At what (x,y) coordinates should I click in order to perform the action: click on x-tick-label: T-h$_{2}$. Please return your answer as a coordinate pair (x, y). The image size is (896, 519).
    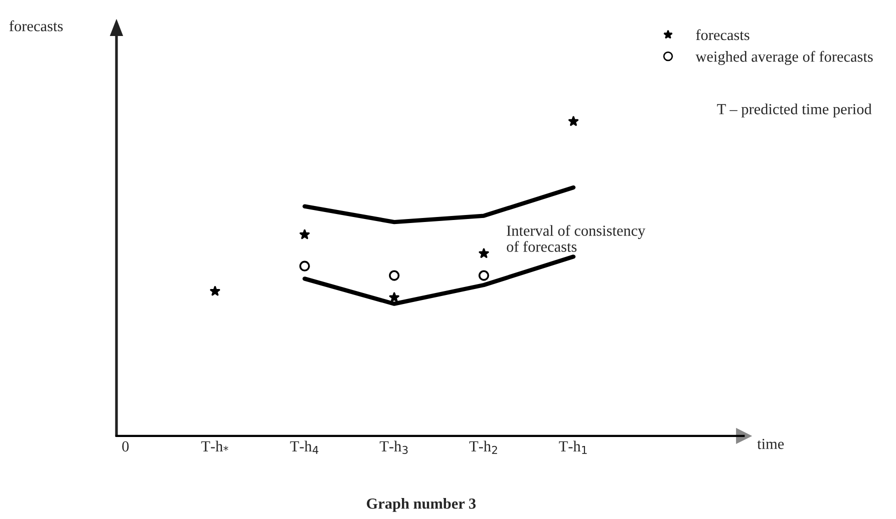
    Looking at the image, I should click on (483, 447).